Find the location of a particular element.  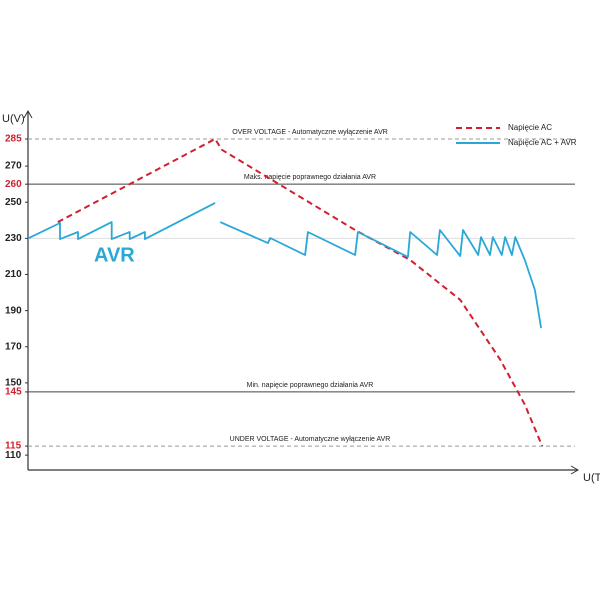

y-tick-label: 150 is located at coordinates (13, 383).